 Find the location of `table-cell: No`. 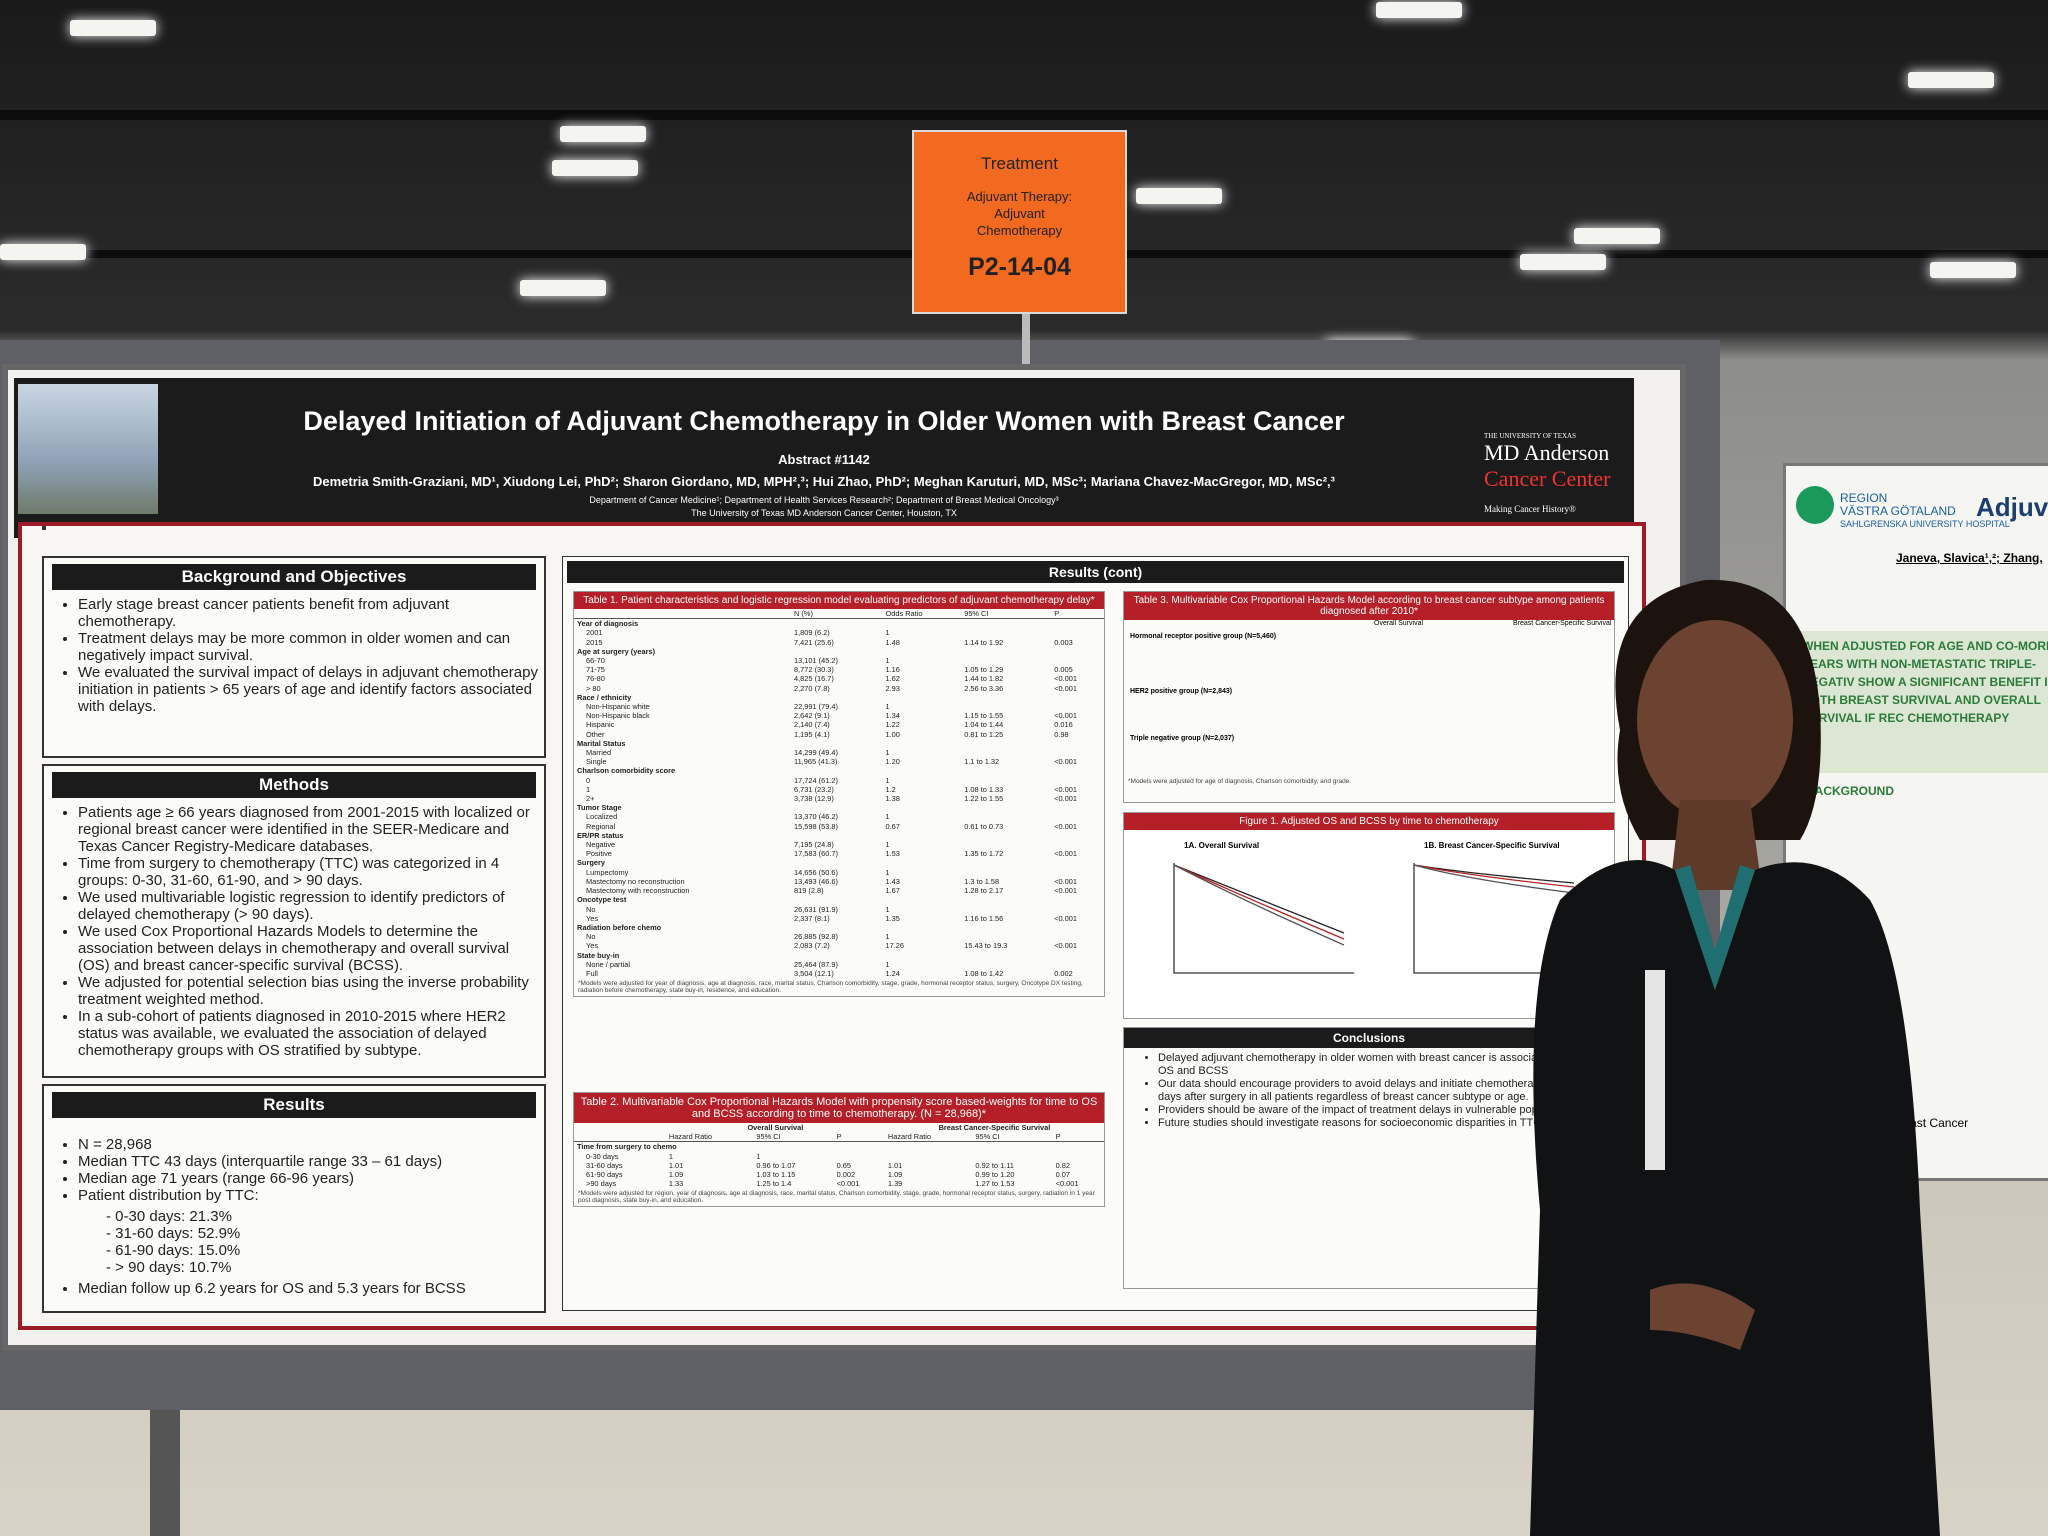

table-cell: No is located at coordinates (591, 909).